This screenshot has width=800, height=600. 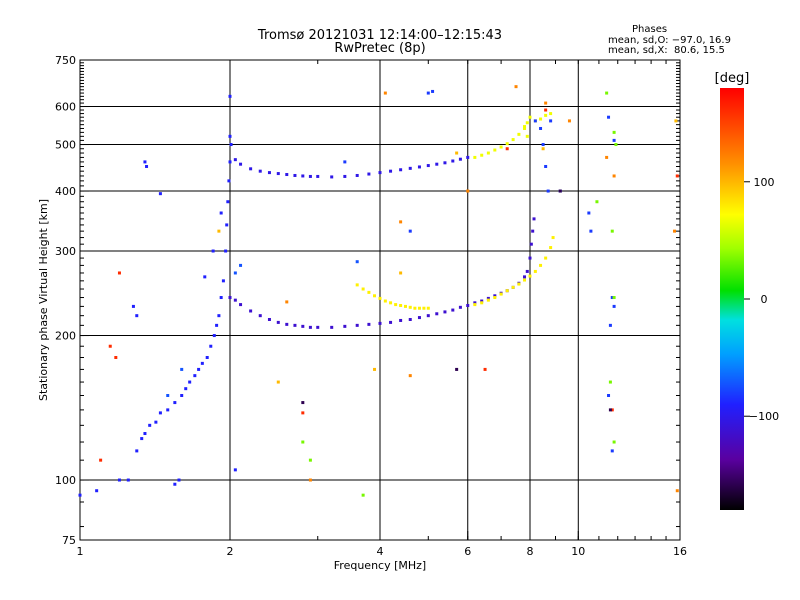 What do you see at coordinates (666, 50) in the screenshot?
I see `phase-stats-x: mean, sd,X: 80.6, 15.5` at bounding box center [666, 50].